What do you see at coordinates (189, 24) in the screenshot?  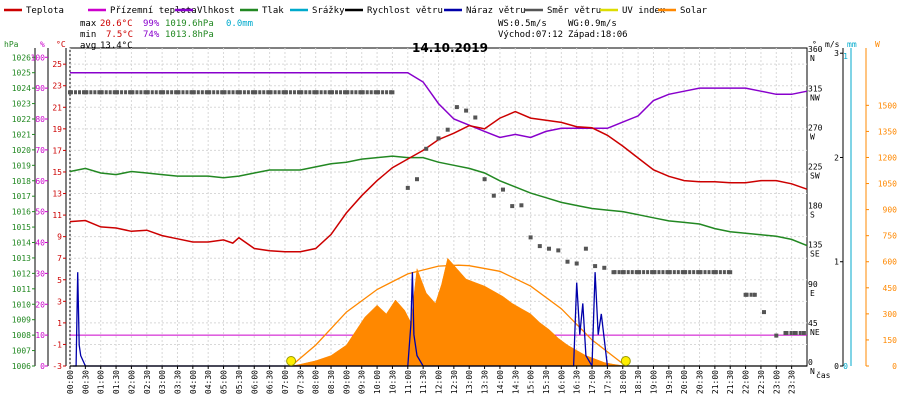 I see `stat-max-press: 1019.6hPa` at bounding box center [189, 24].